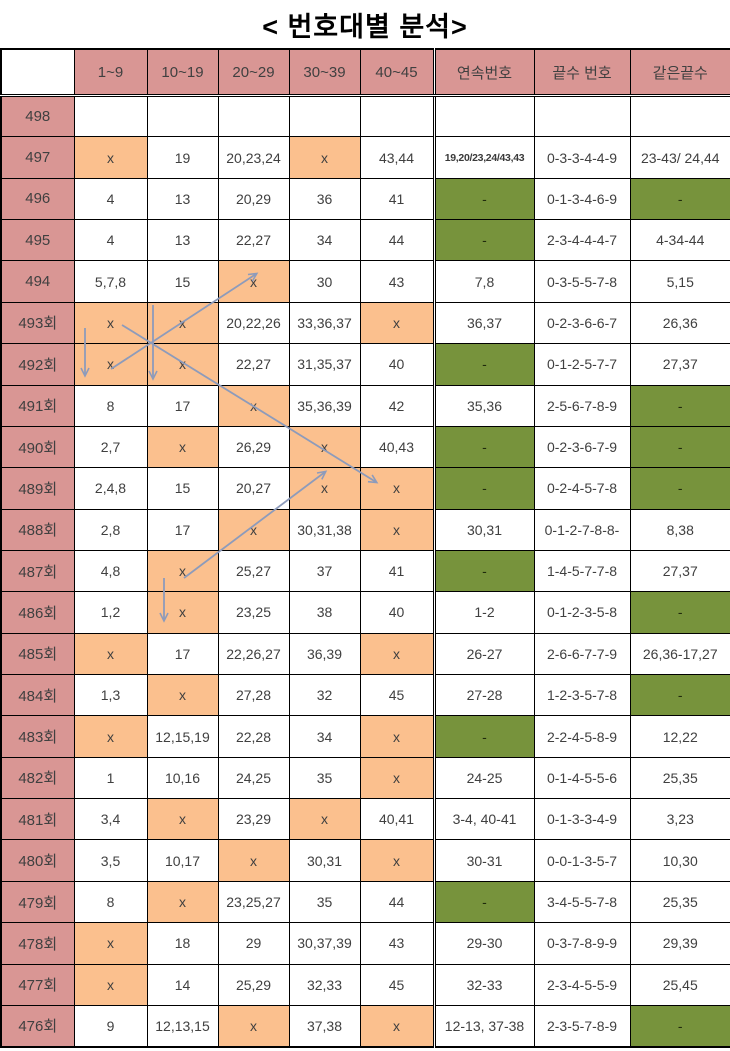  Describe the element at coordinates (324, 405) in the screenshot. I see `cell: 35,36,39` at that location.